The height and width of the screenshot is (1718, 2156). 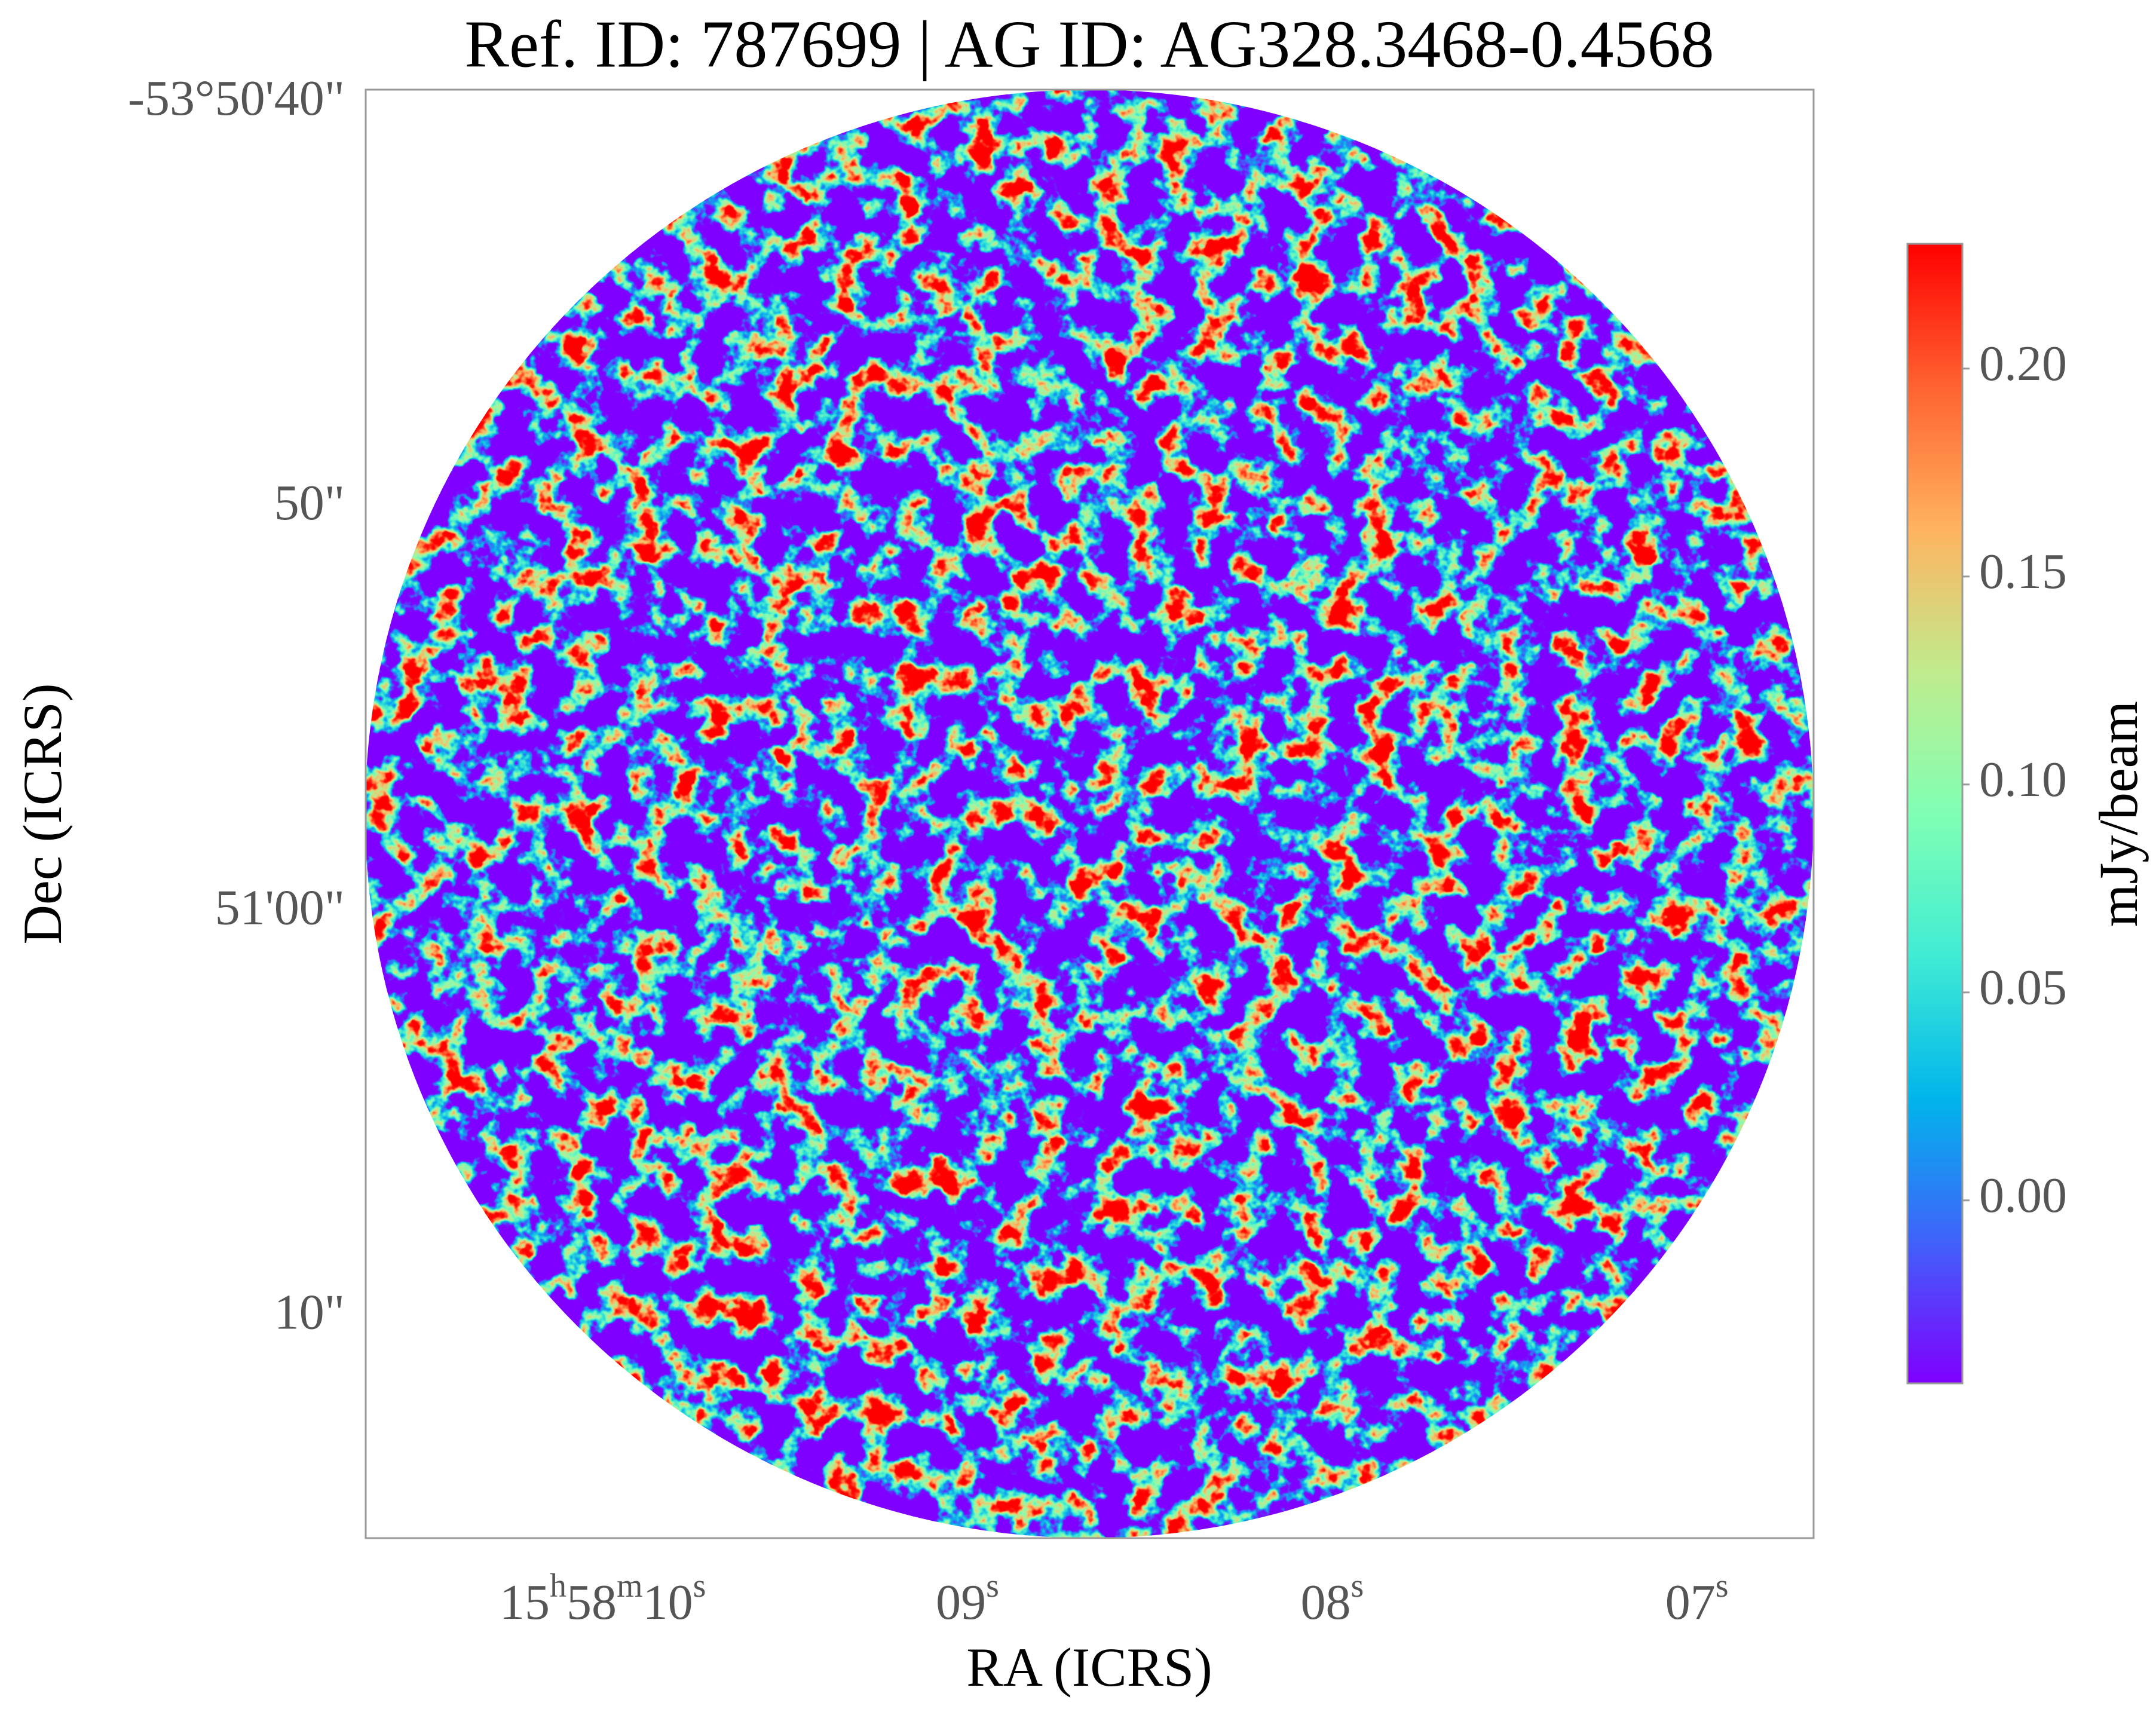 What do you see at coordinates (2023, 987) in the screenshot?
I see `colorbar-tick-label: 0.05` at bounding box center [2023, 987].